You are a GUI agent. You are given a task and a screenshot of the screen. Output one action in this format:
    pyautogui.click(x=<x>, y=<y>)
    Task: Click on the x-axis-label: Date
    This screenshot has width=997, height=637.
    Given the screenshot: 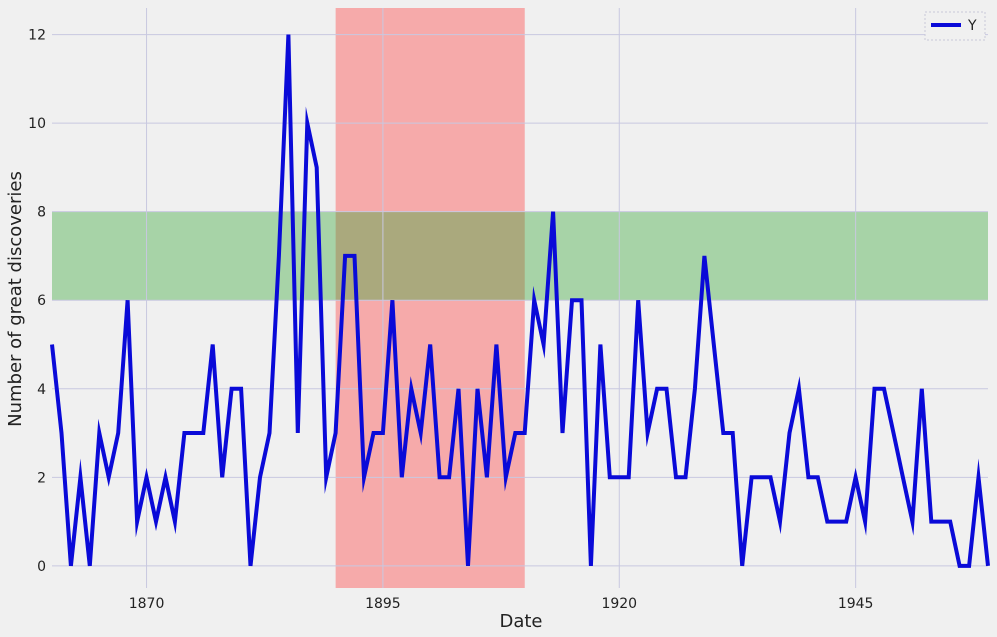 What is the action you would take?
    pyautogui.click(x=520, y=621)
    